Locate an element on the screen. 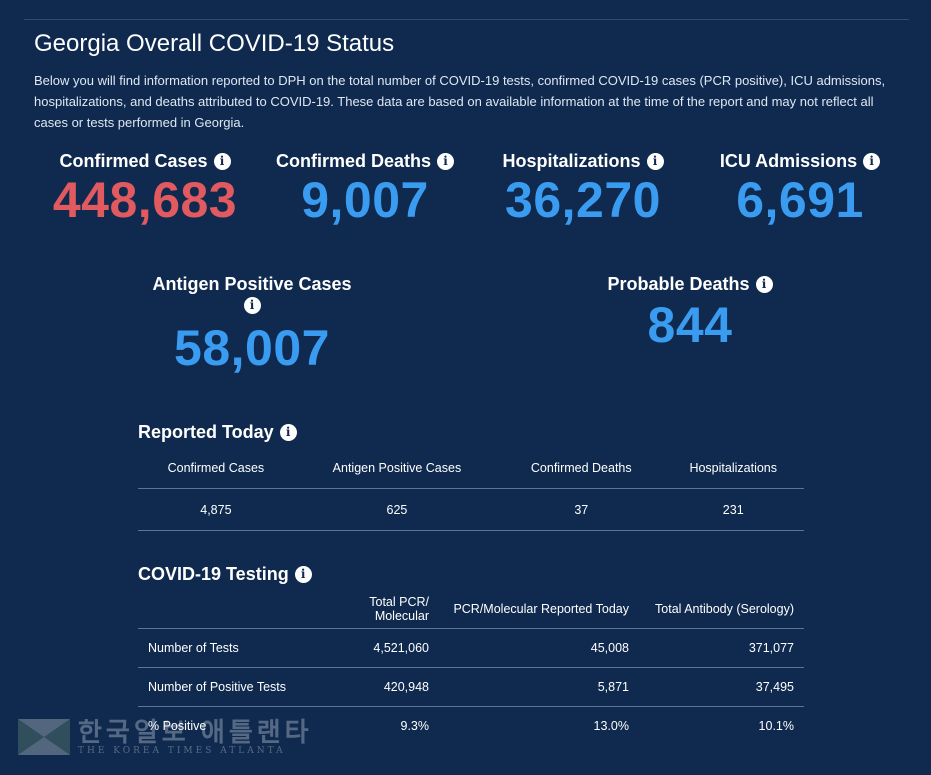 The height and width of the screenshot is (775, 931). column-header: PCR/Molecular Reported Today is located at coordinates (539, 609).